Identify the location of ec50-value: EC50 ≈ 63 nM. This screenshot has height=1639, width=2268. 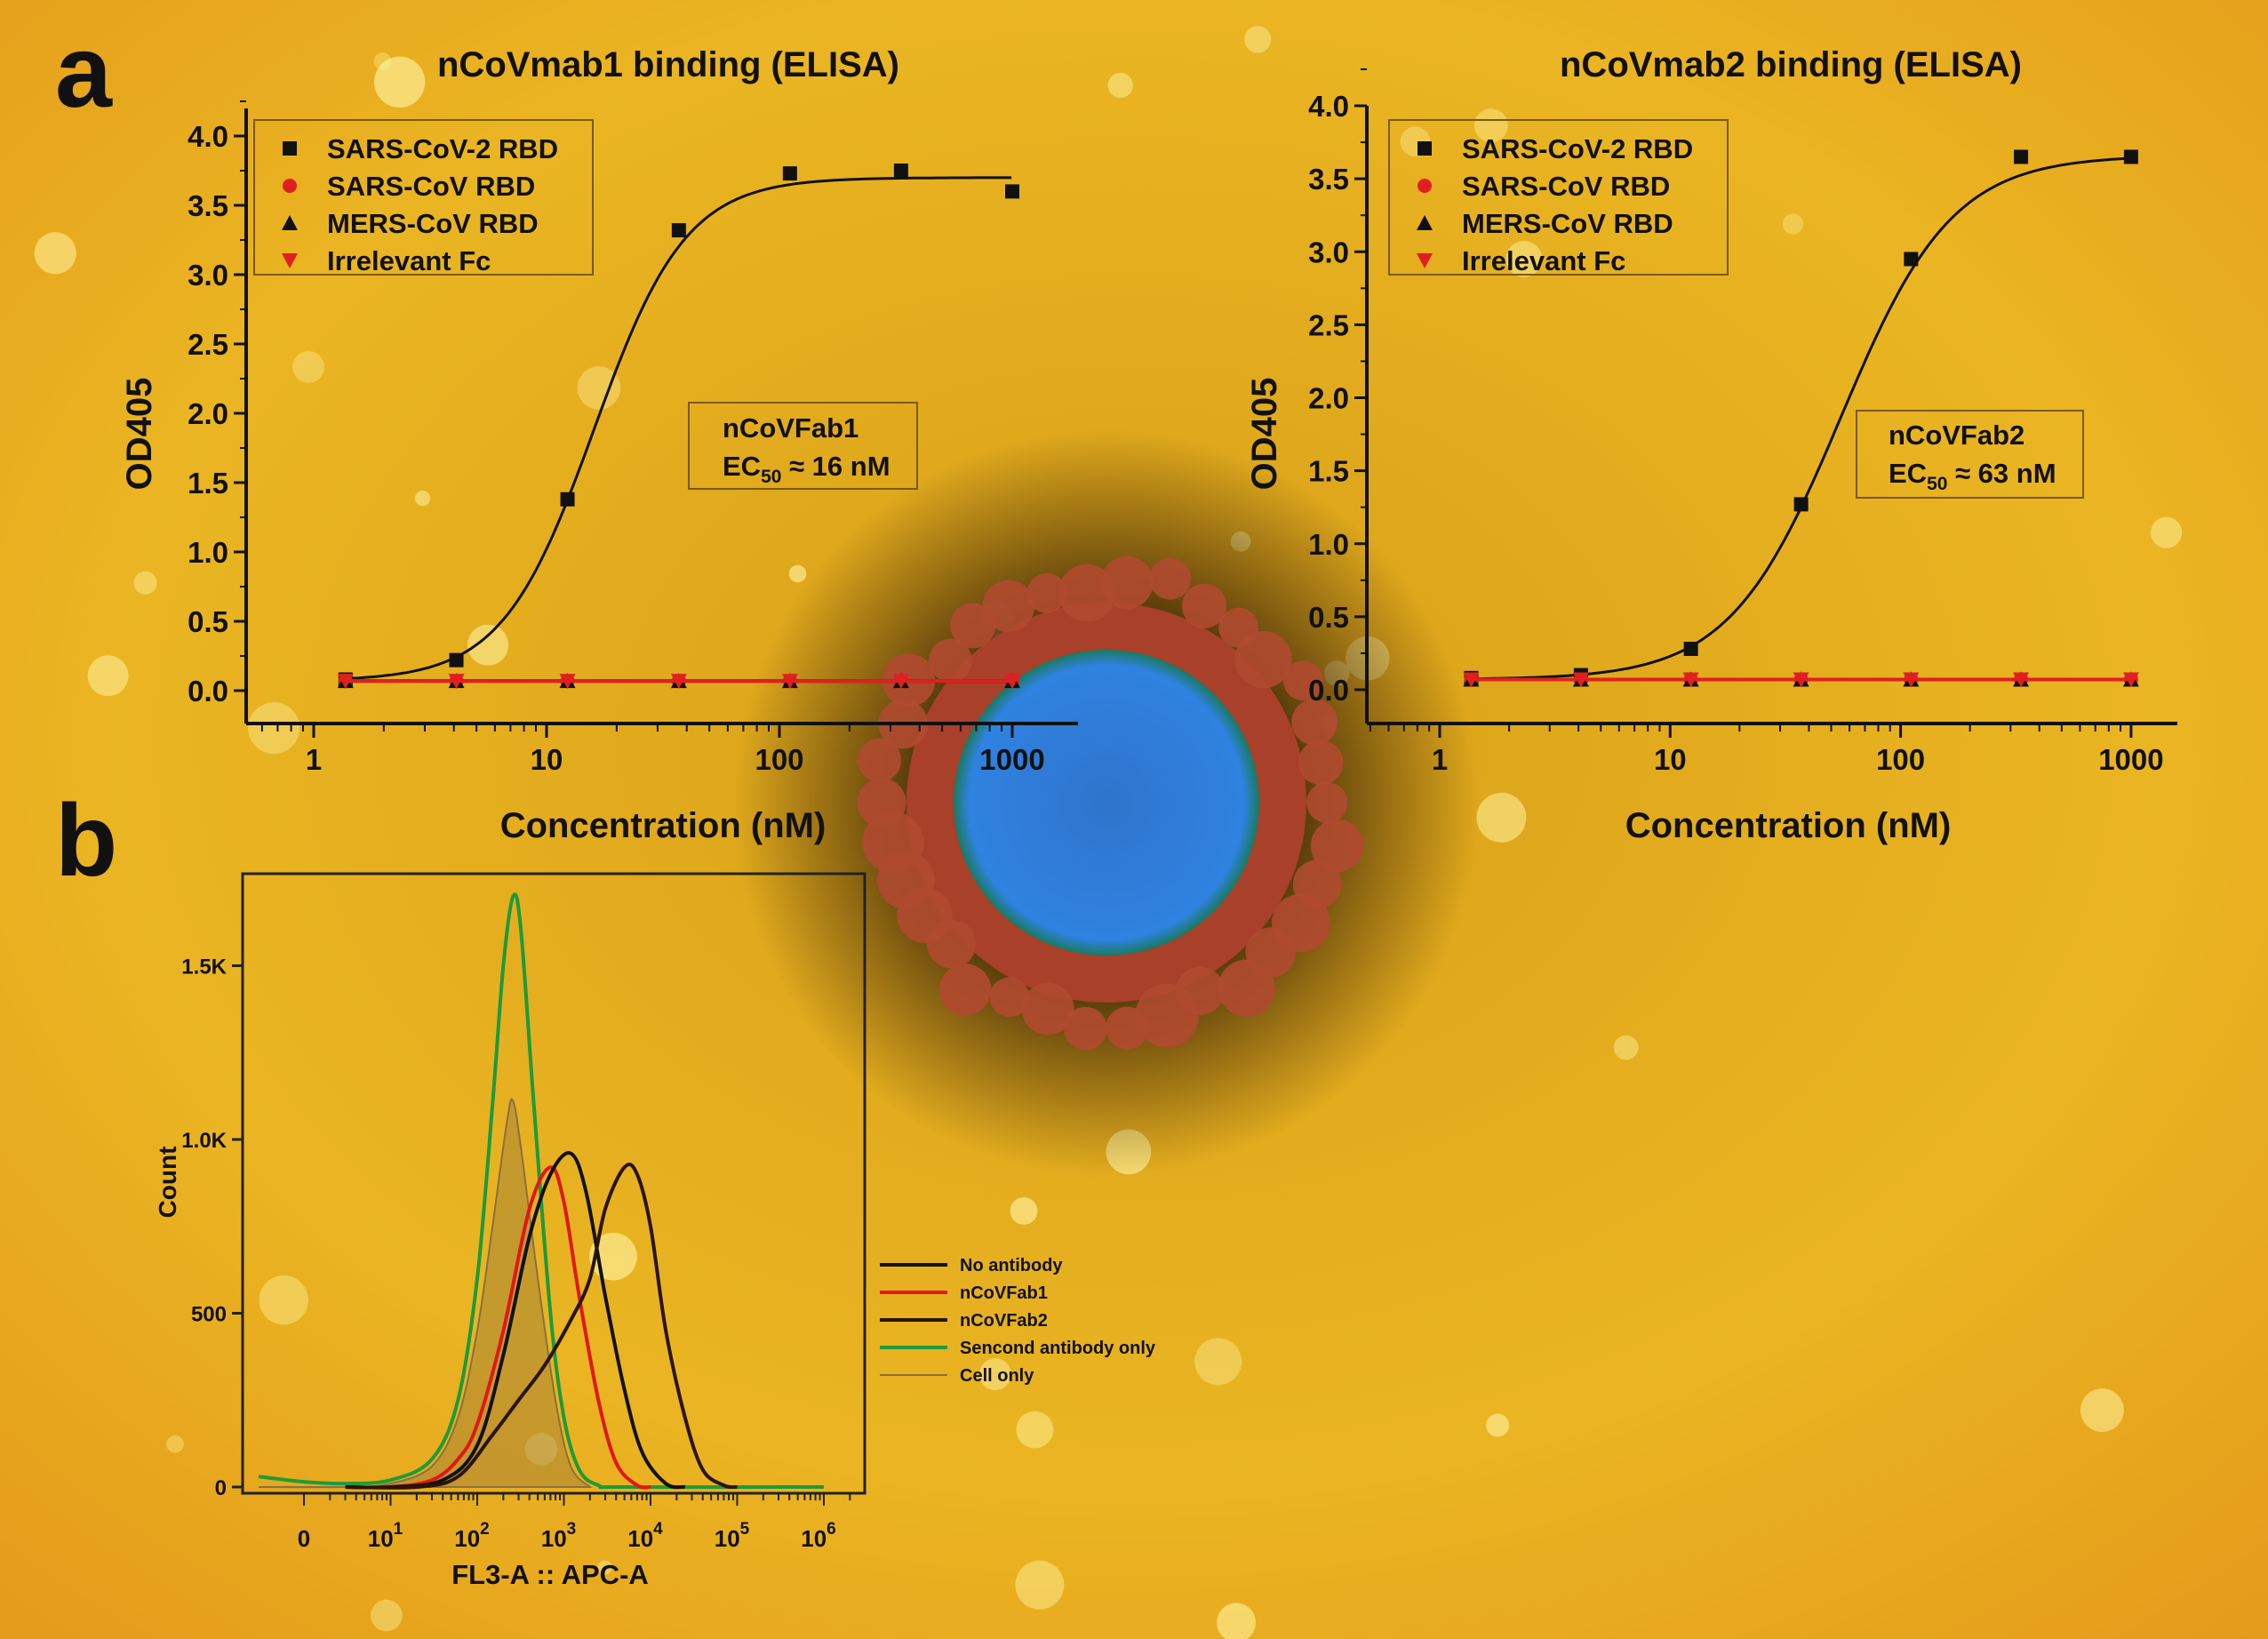
(1972, 476).